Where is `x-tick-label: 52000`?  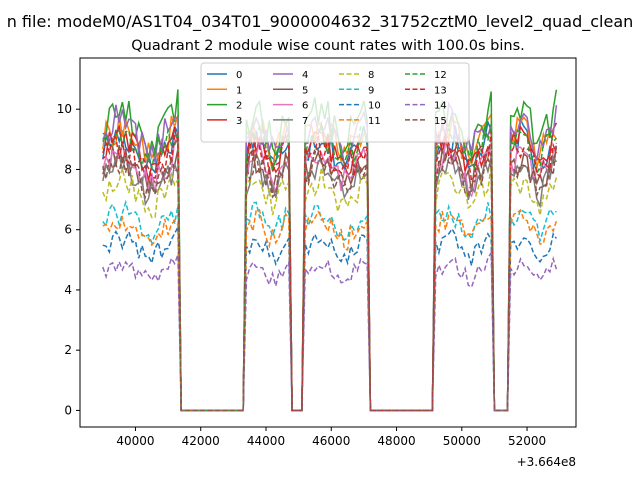 x-tick-label: 52000 is located at coordinates (527, 441).